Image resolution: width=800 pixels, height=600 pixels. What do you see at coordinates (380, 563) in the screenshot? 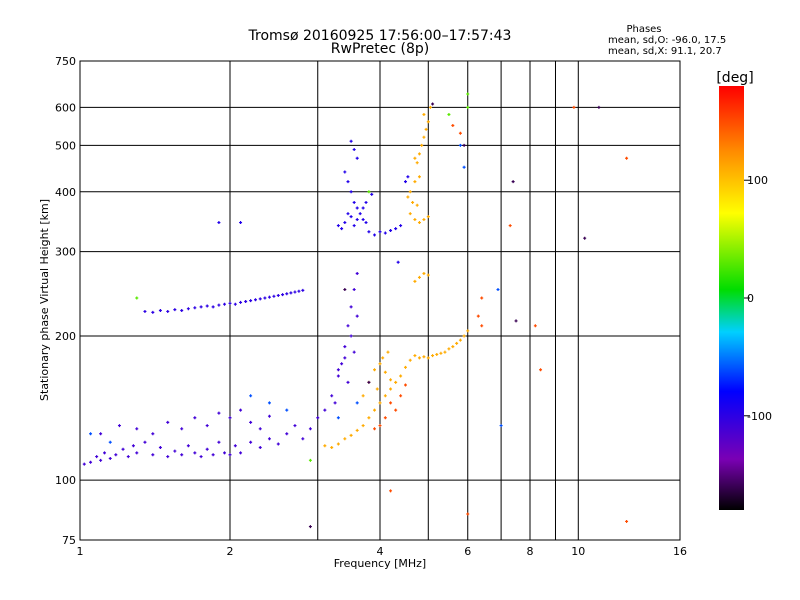
I see `x-axis-label: Frequency [MHz]` at bounding box center [380, 563].